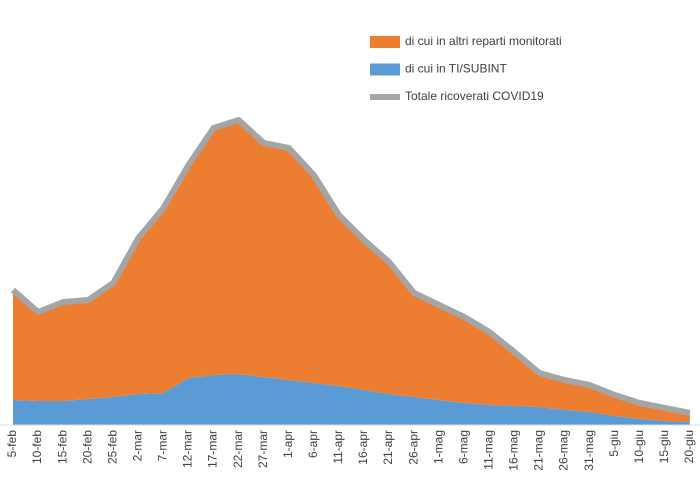 This screenshot has height=493, width=700. Describe the element at coordinates (639, 446) in the screenshot. I see `x-tick-label: 10-giu` at that location.